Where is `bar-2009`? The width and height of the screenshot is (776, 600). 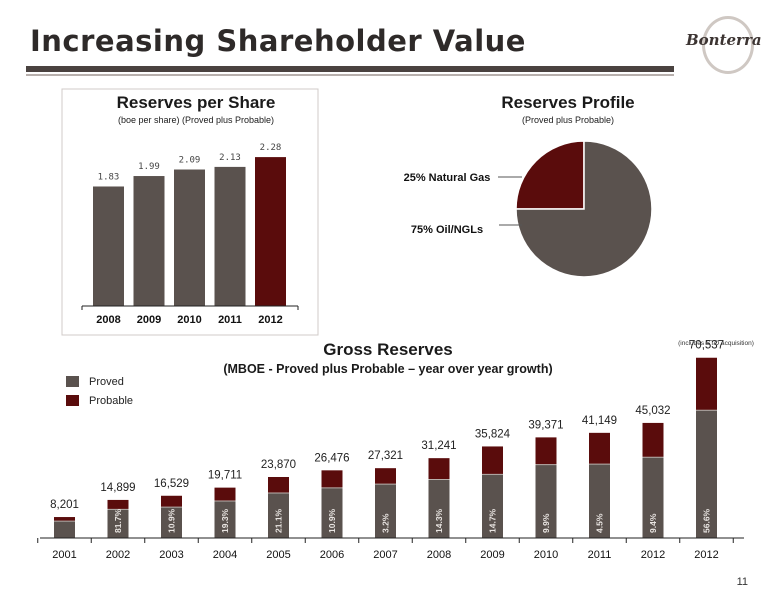
bar-2009 is located at coordinates (149, 241).